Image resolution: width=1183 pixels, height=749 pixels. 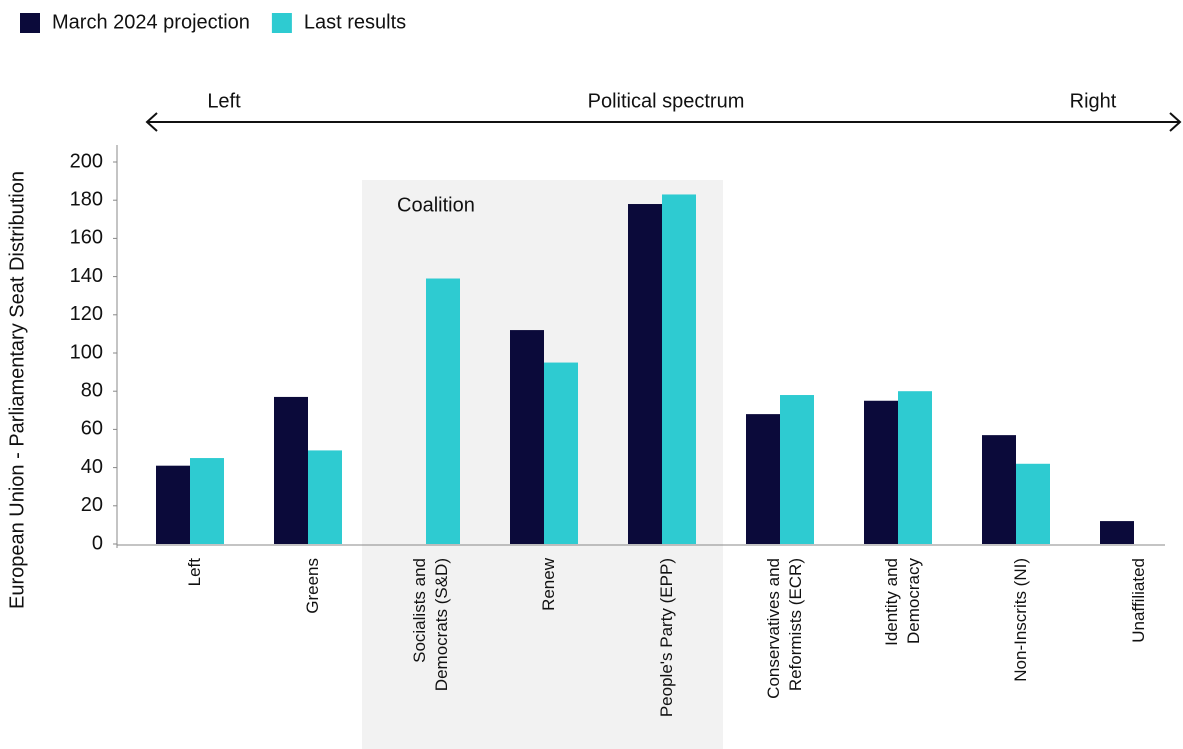 I want to click on spectrum-title: Political spectrum, so click(x=666, y=101).